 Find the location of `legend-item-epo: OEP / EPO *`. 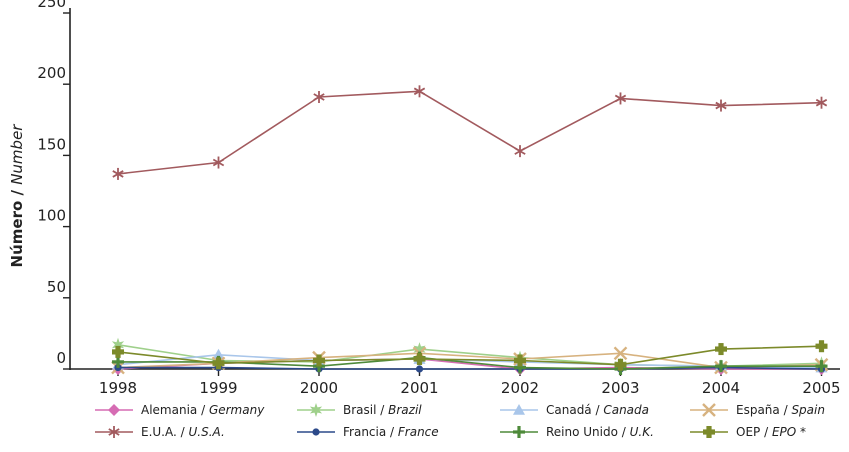

legend-item-epo: OEP / EPO * is located at coordinates (748, 432).